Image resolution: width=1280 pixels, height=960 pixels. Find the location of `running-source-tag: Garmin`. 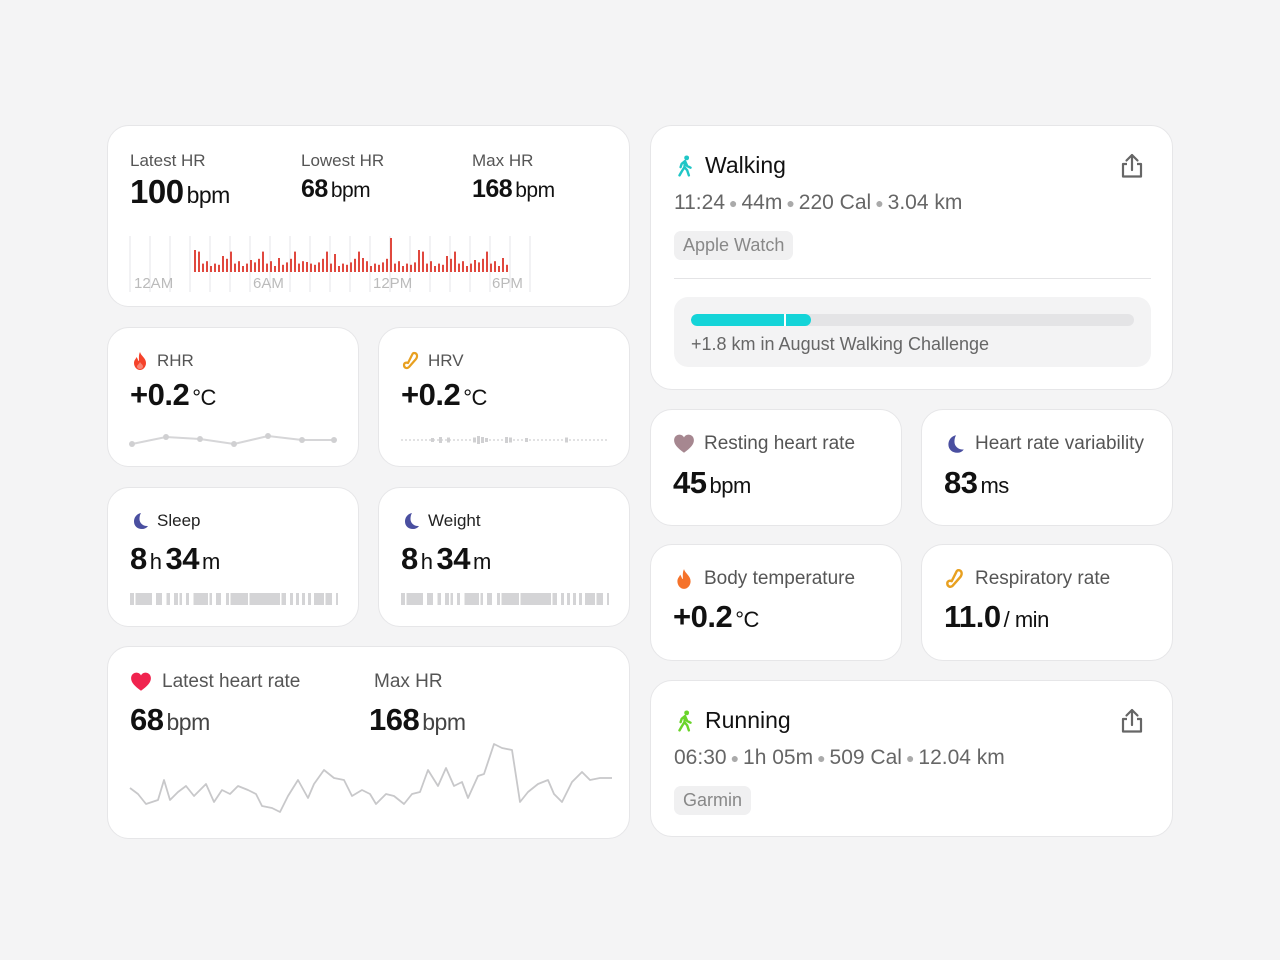

running-source-tag: Garmin is located at coordinates (713, 800).